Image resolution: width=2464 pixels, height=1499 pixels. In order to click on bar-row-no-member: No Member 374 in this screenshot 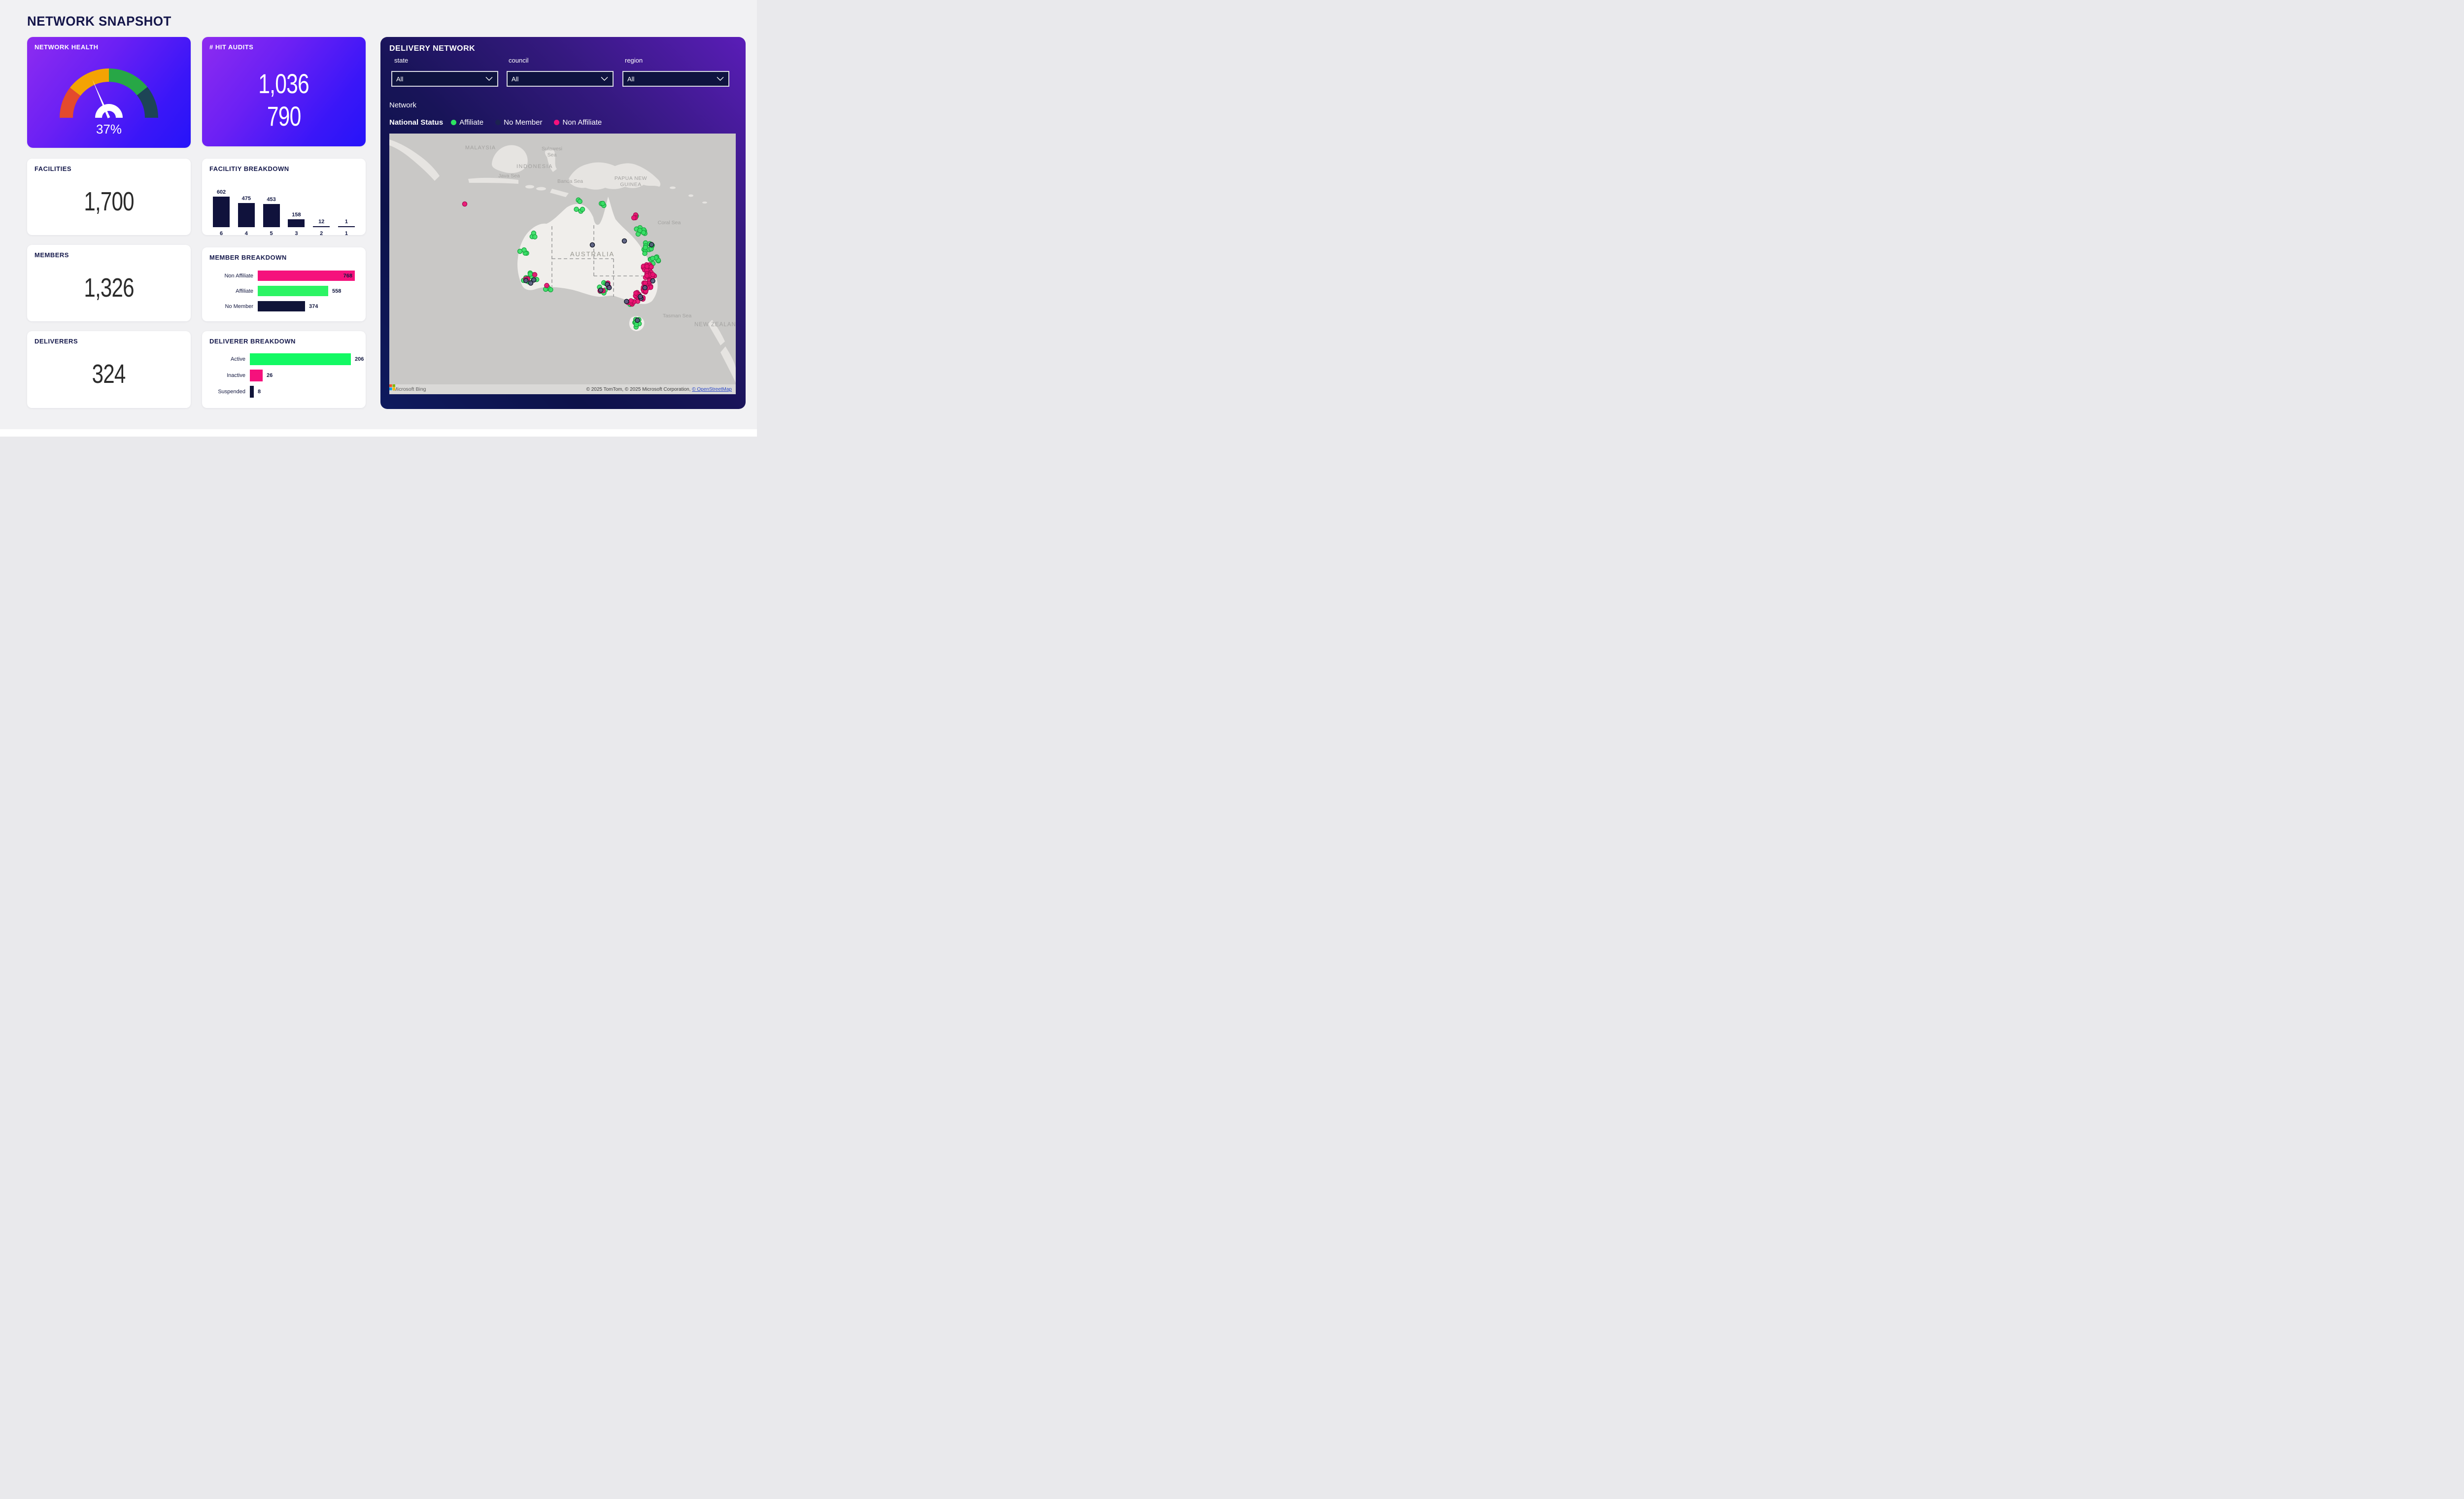, I will do `click(285, 306)`.